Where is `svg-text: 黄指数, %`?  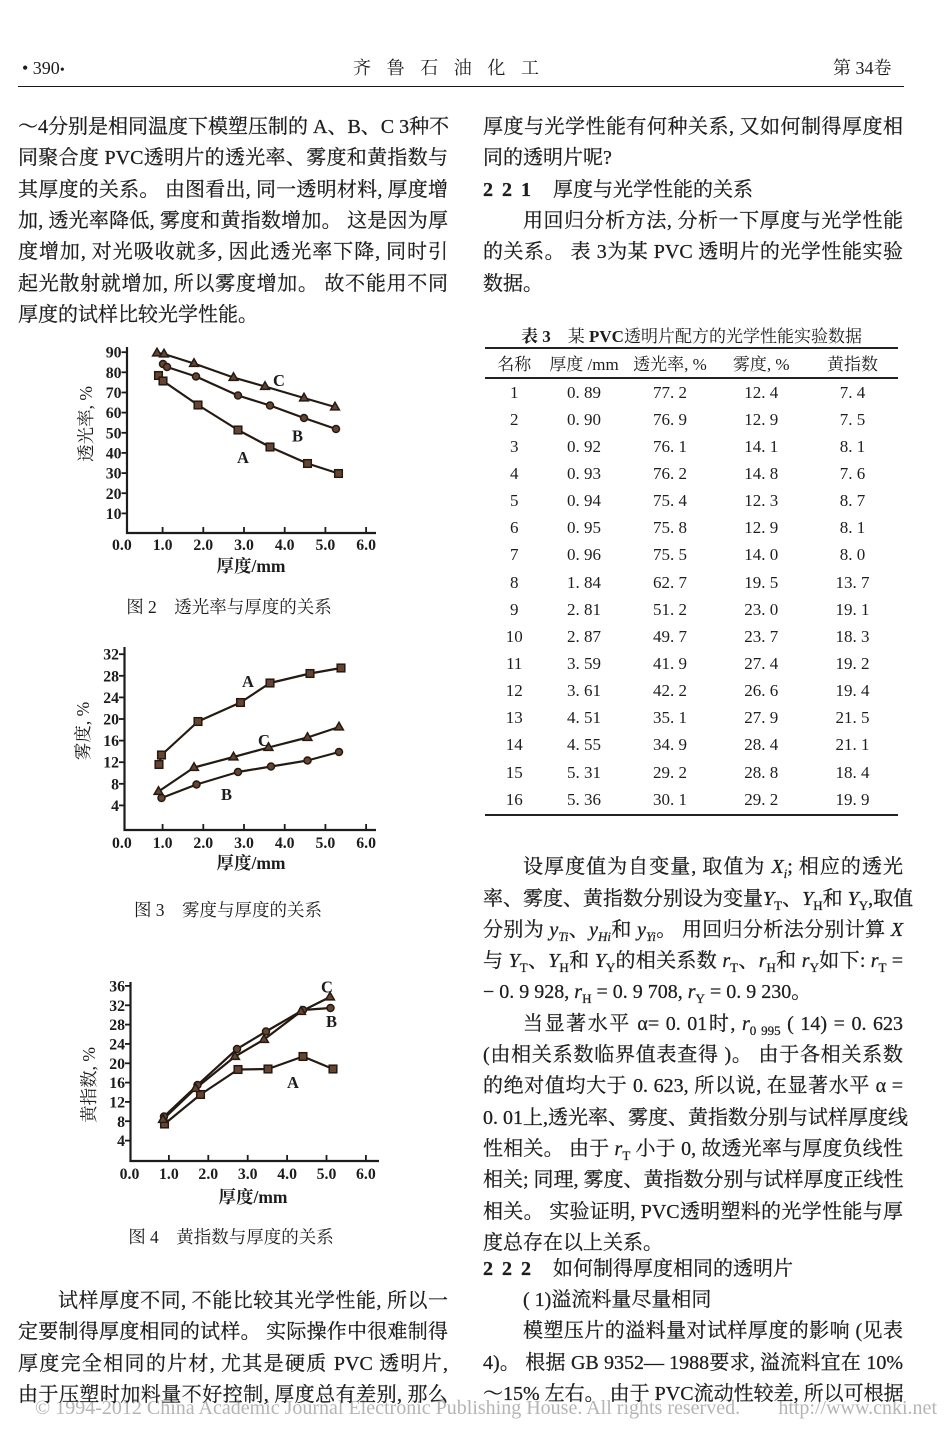
svg-text: 黄指数, % is located at coordinates (89, 1085).